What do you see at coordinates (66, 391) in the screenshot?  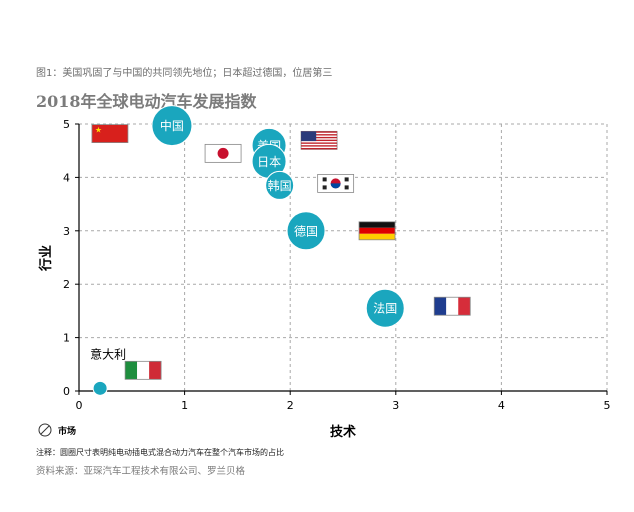 I see `y-tick-label: 0` at bounding box center [66, 391].